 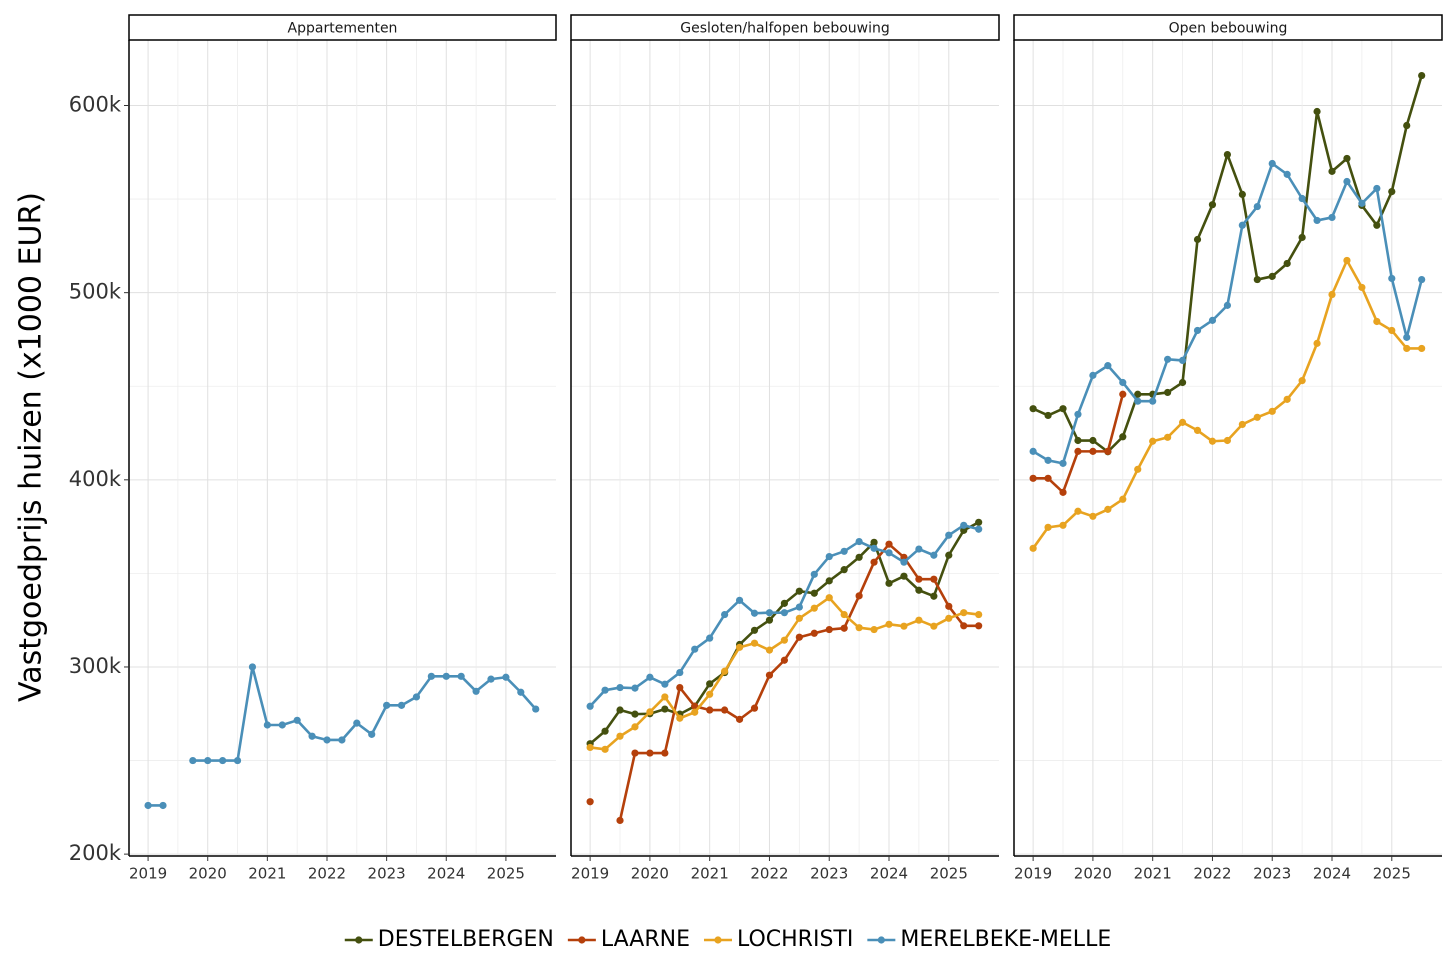 What do you see at coordinates (342, 736) in the screenshot?
I see `series-line` at bounding box center [342, 736].